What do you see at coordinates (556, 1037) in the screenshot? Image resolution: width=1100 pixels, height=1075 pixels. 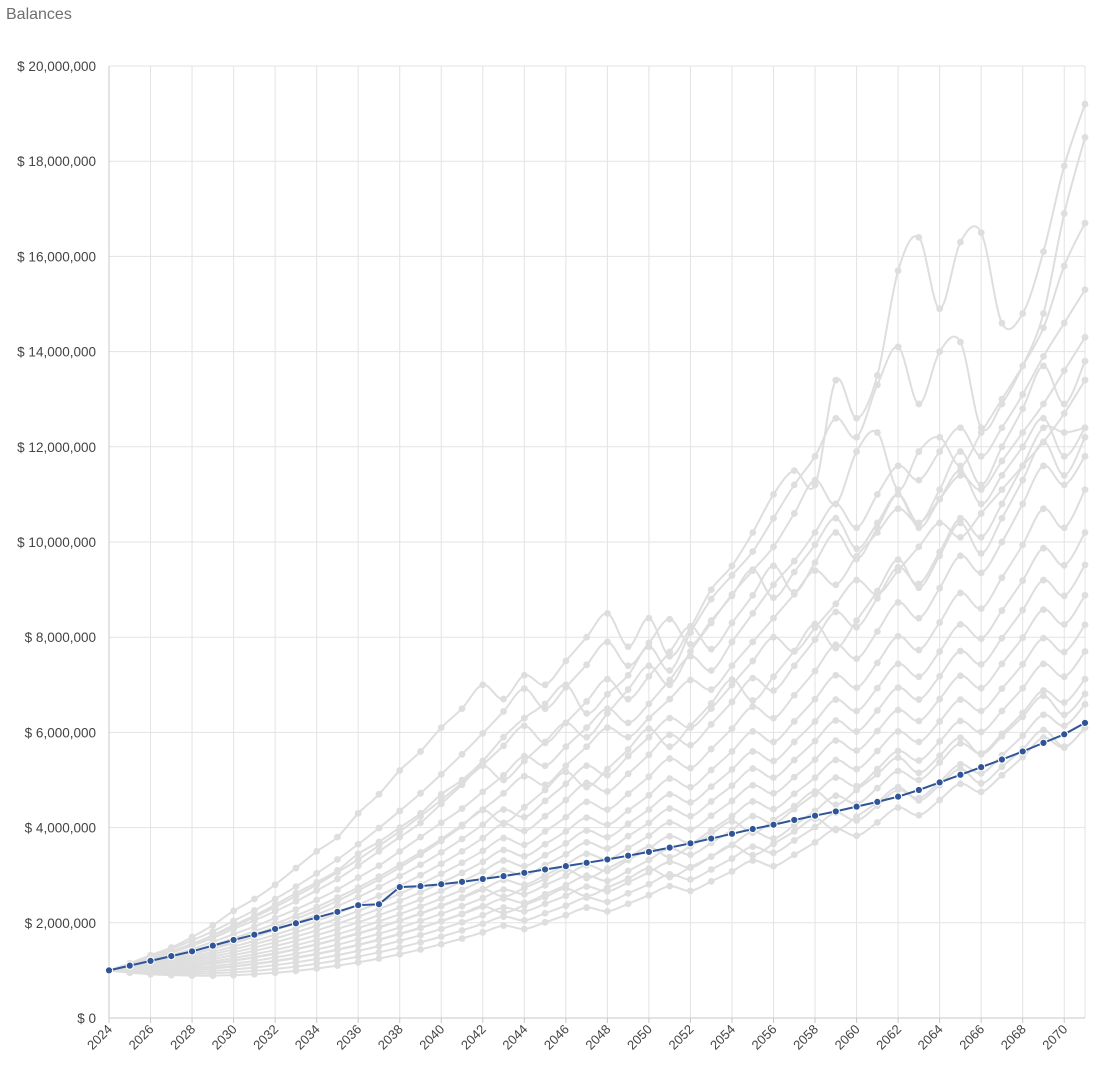 I see `x-tick-label: 2046` at bounding box center [556, 1037].